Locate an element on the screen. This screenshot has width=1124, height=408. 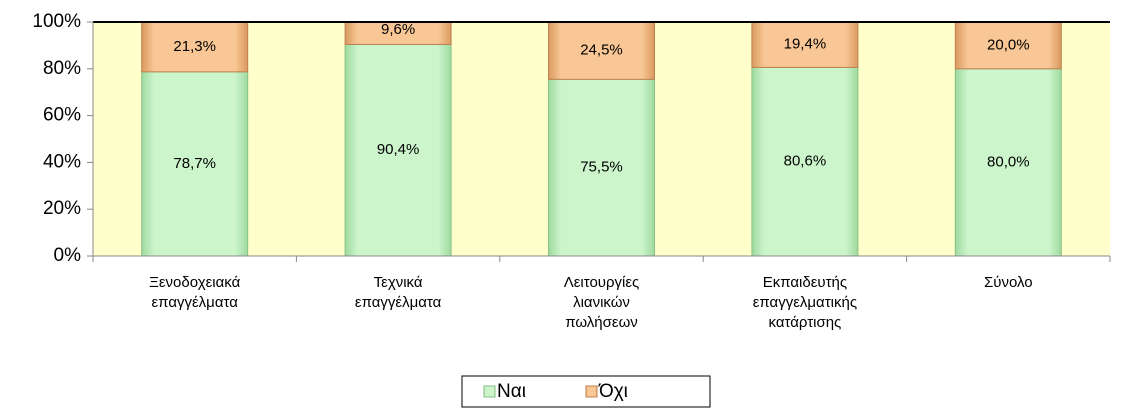
y-tick-label: 0% is located at coordinates (68, 255).